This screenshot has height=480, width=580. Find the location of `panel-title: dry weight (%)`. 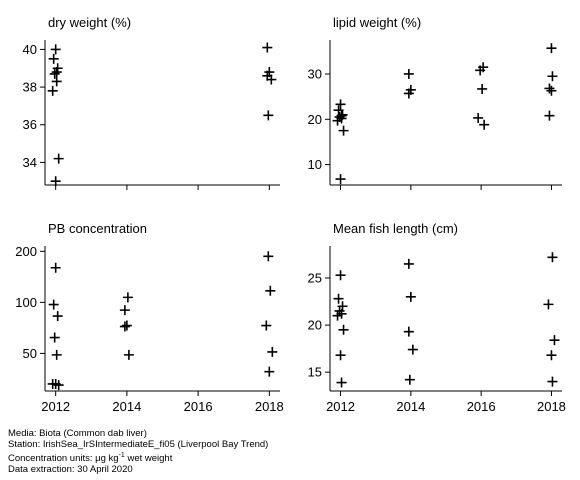

panel-title: dry weight (%) is located at coordinates (89, 22).